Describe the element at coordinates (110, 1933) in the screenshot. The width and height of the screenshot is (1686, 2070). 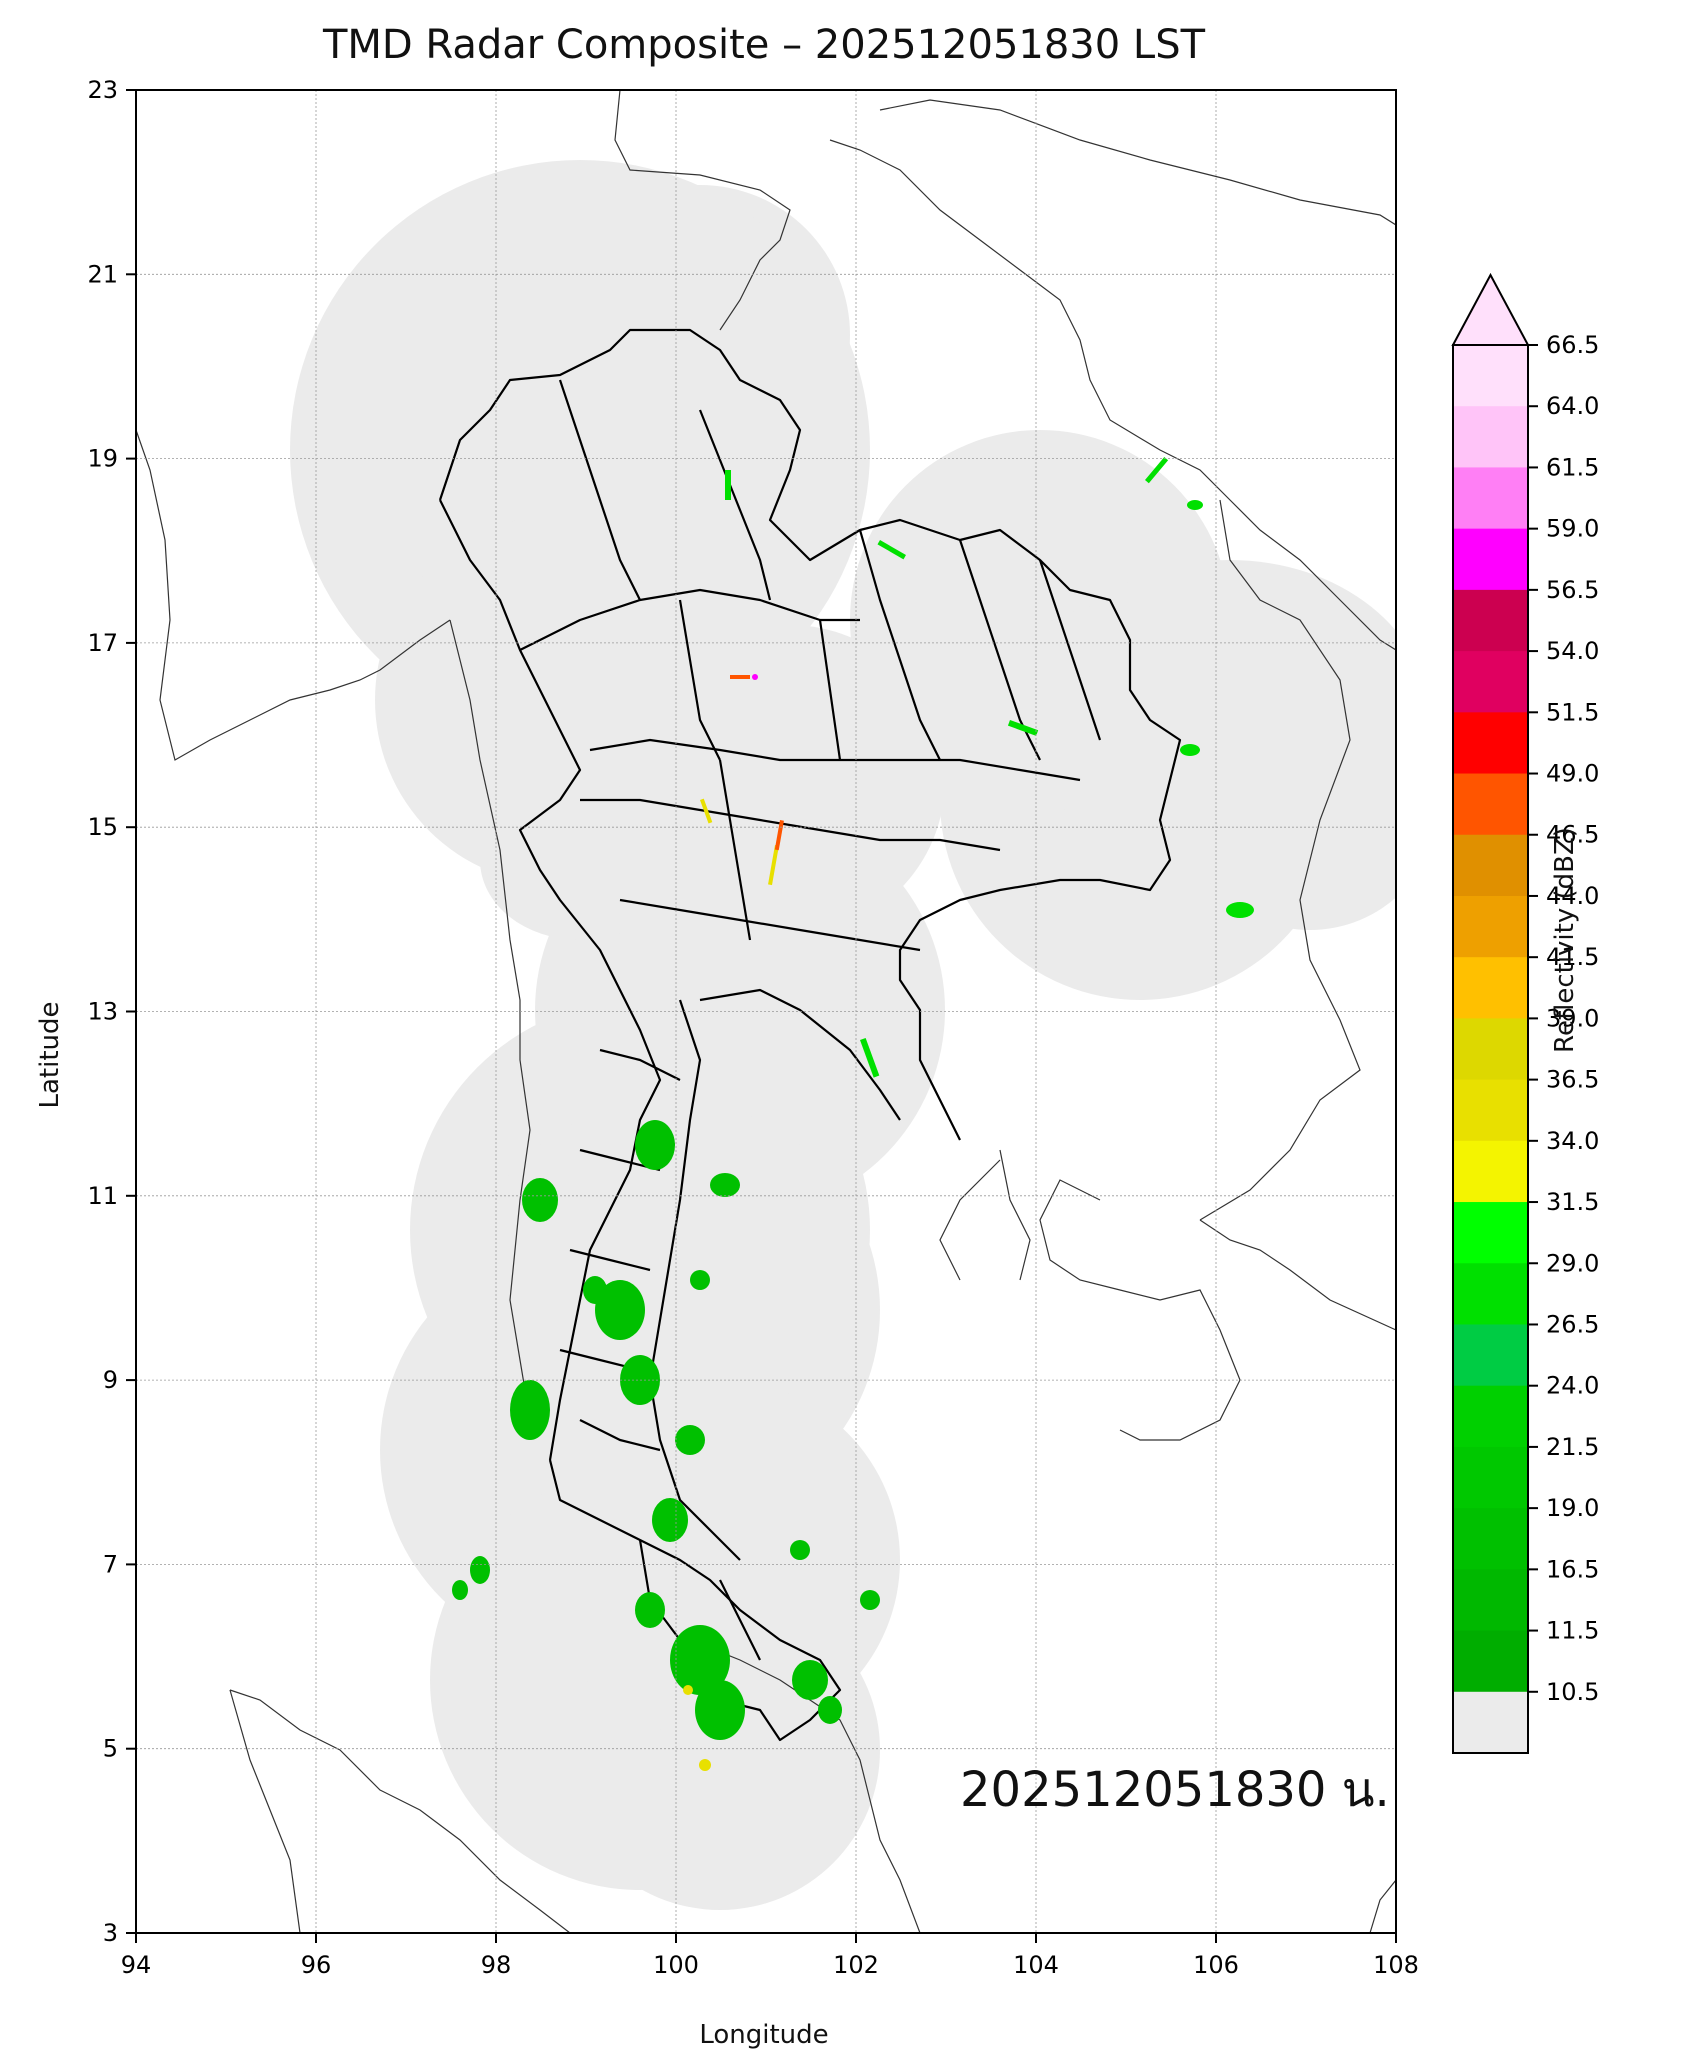
I see `y-tick-label: 3` at that location.